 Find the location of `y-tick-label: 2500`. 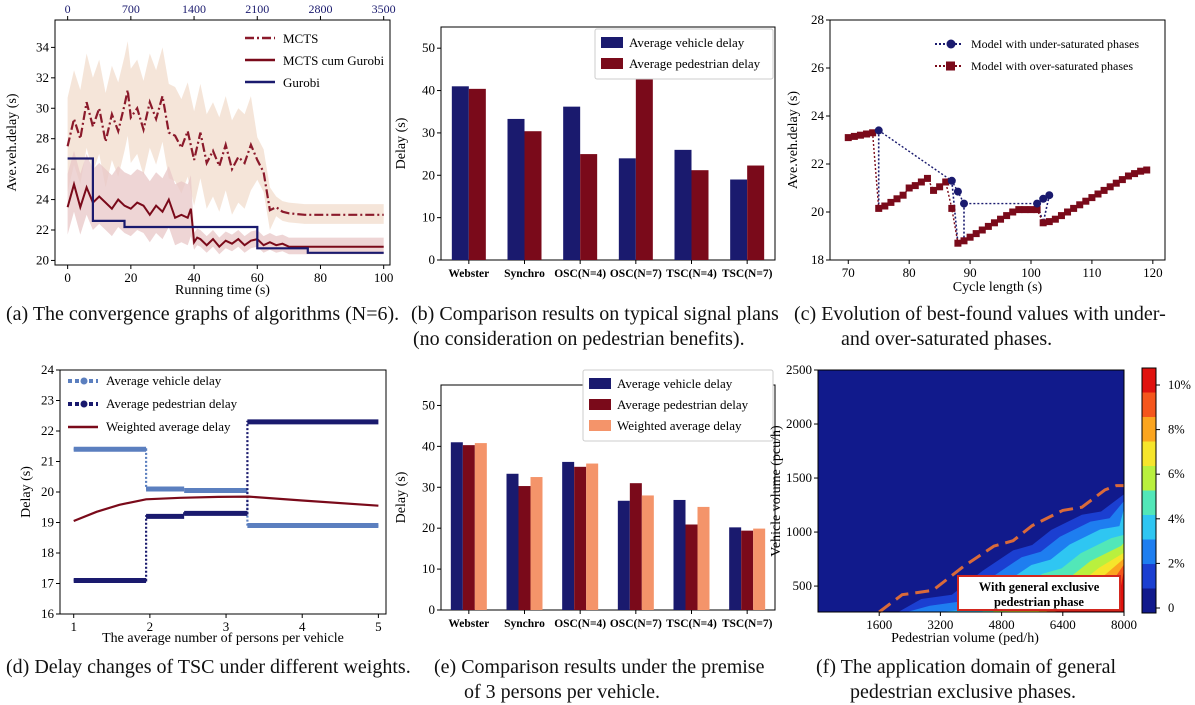

y-tick-label: 2500 is located at coordinates (799, 369).